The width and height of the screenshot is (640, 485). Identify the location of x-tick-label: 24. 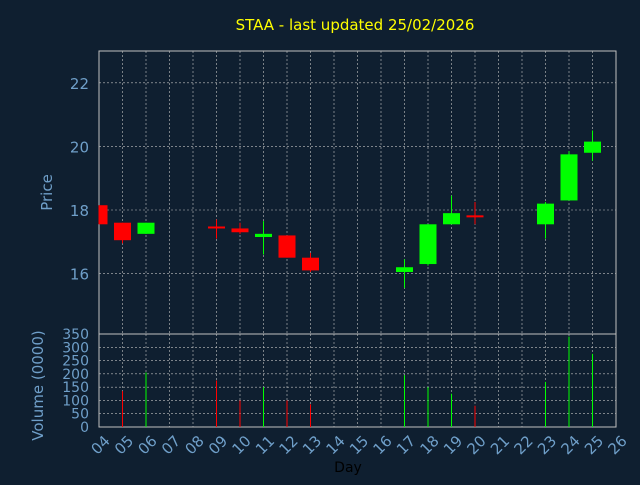
(571, 445).